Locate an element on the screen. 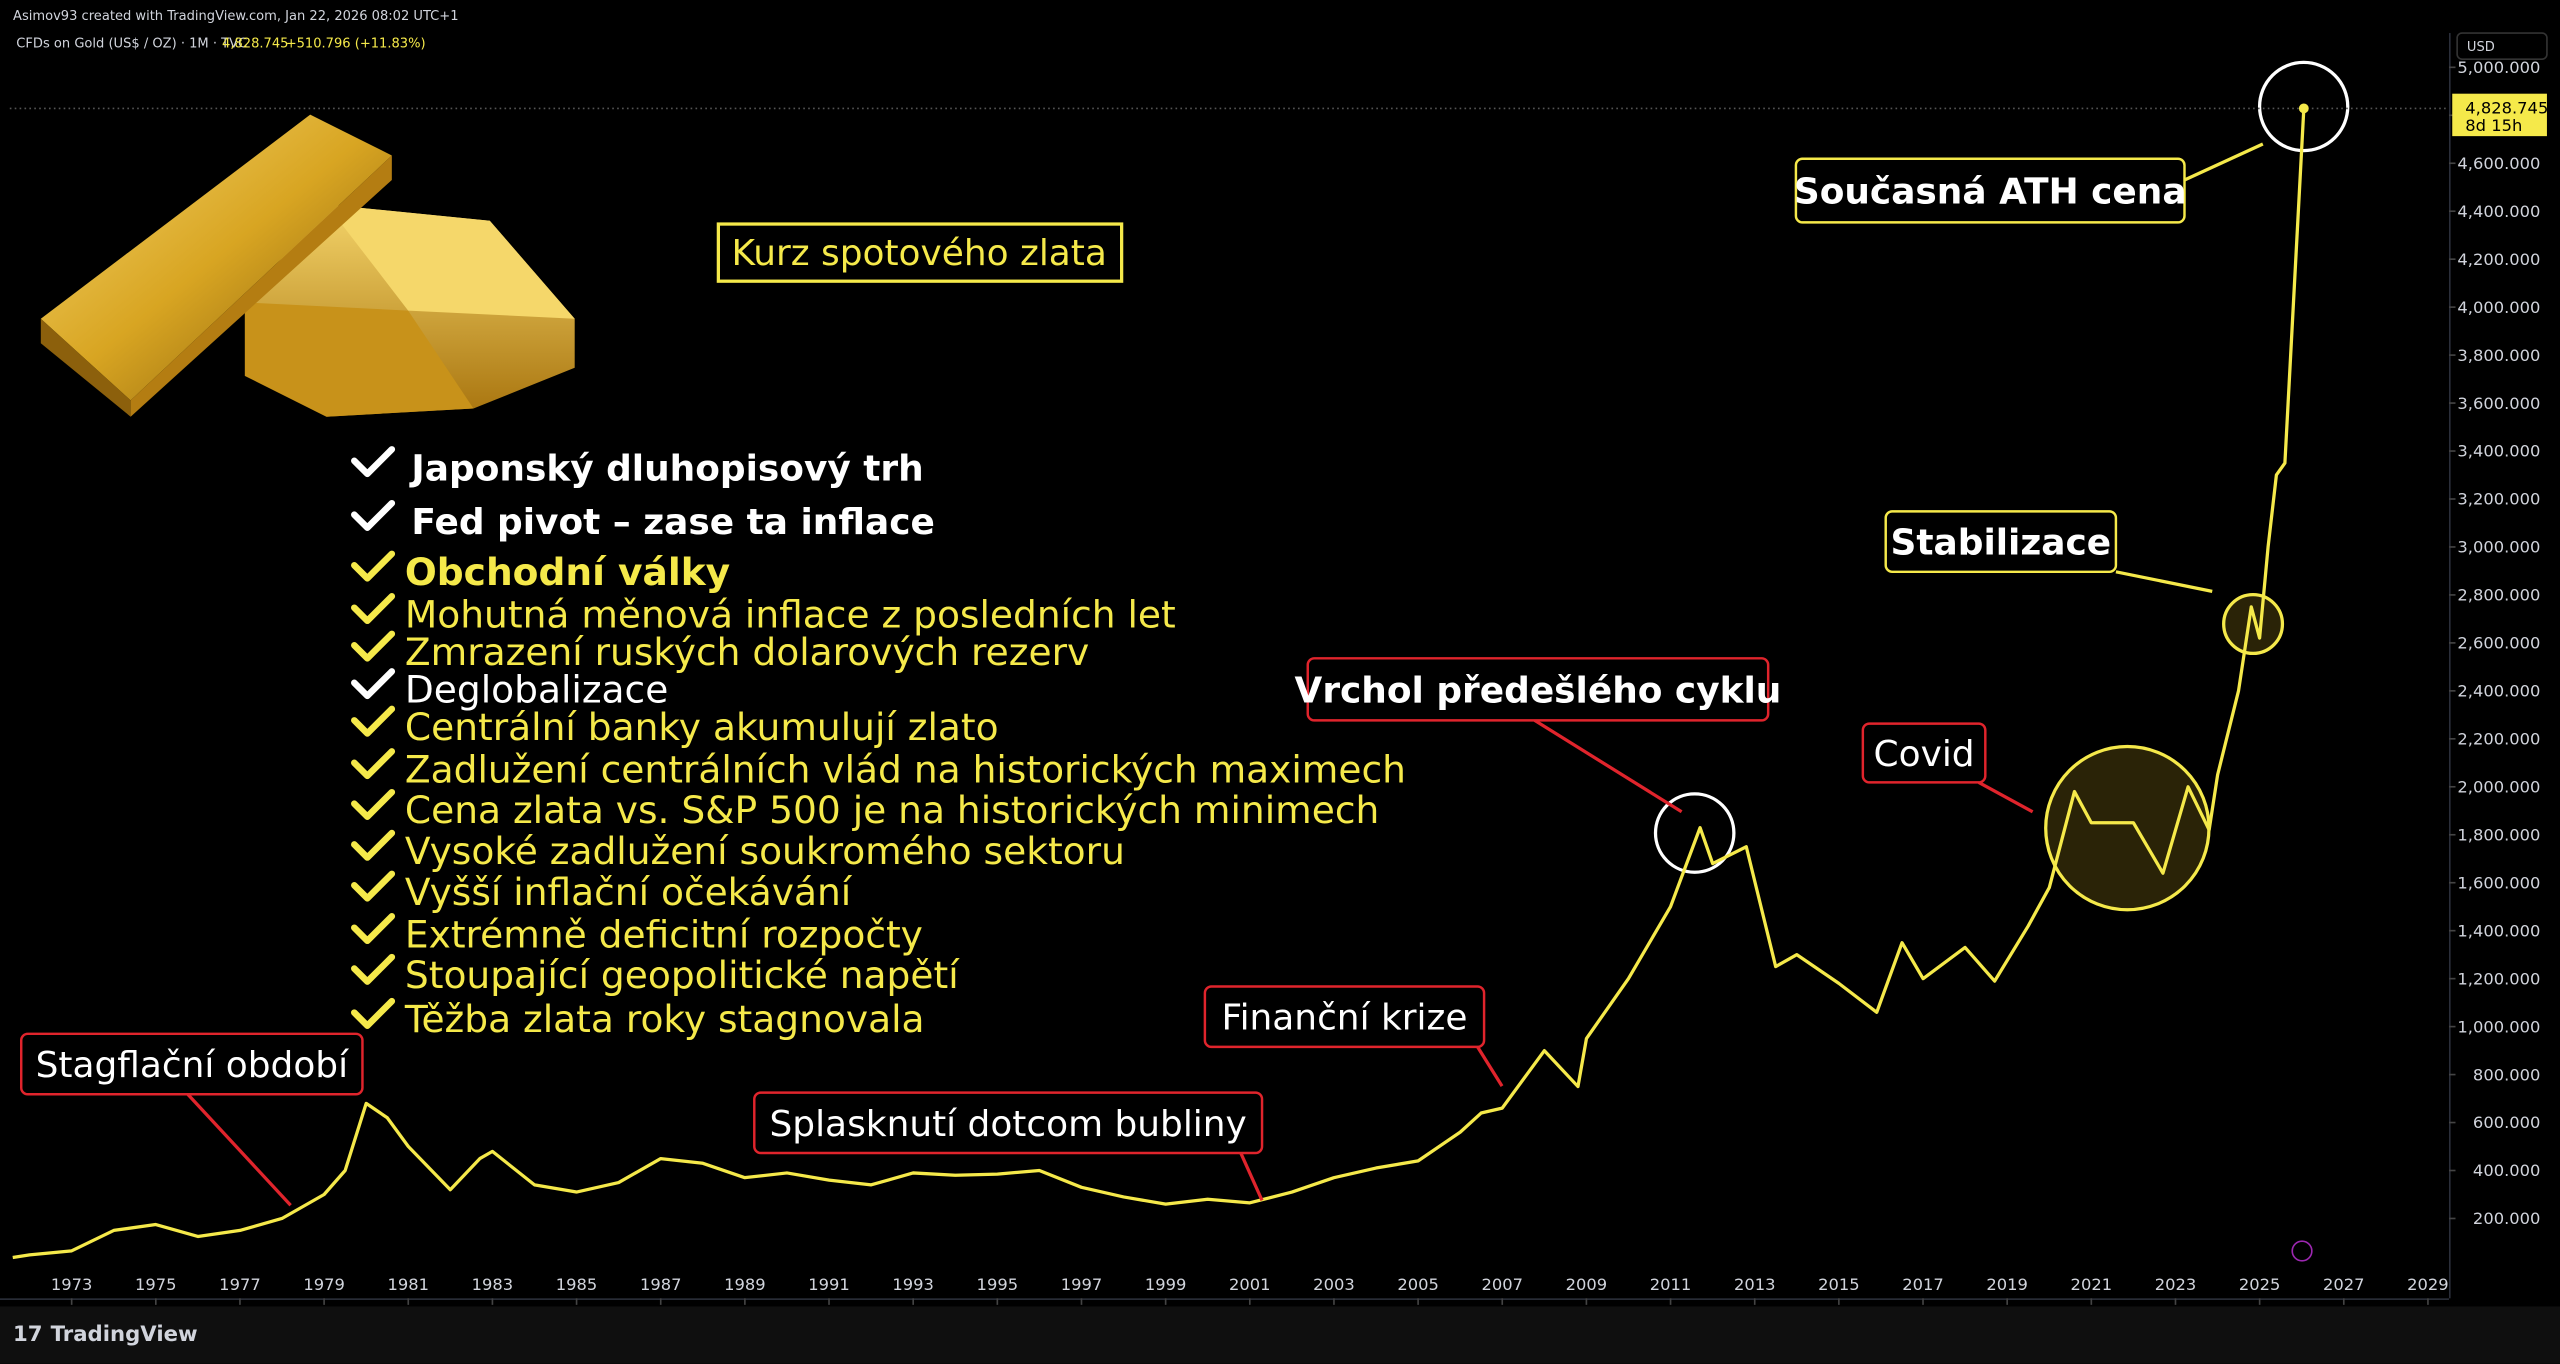  checklist-item: Extrémně deficitní rozpočty is located at coordinates (664, 934).